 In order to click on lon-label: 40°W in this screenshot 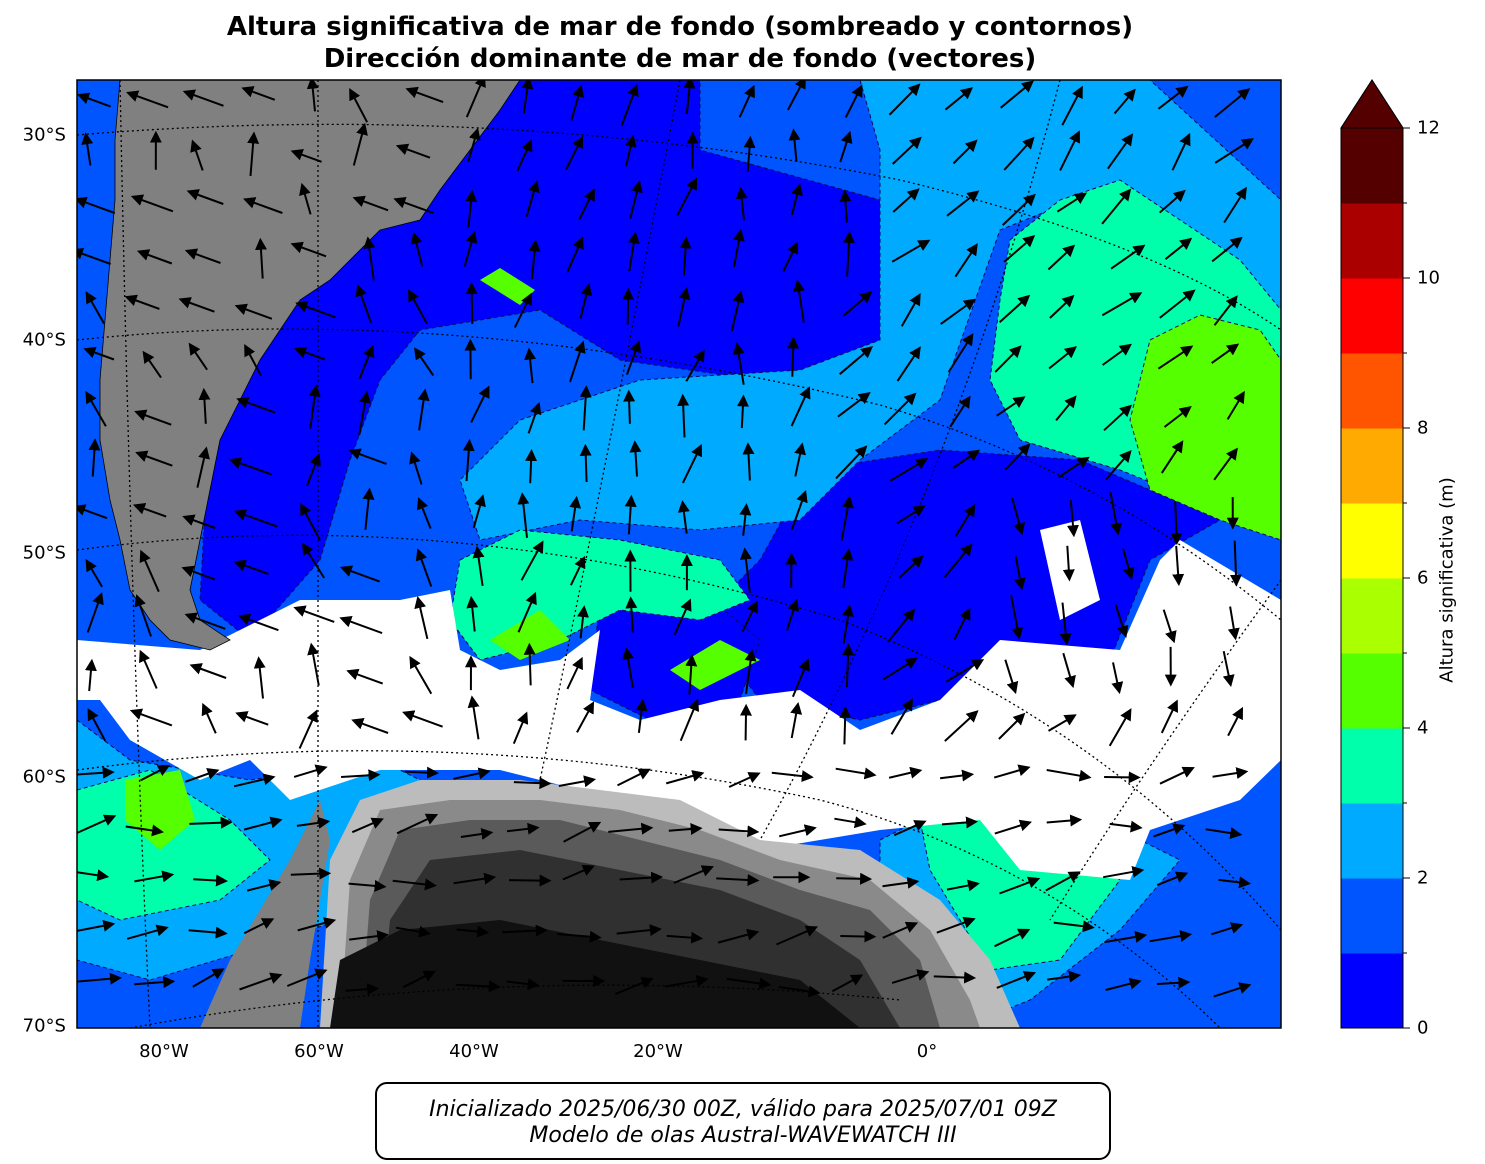, I will do `click(474, 1051)`.